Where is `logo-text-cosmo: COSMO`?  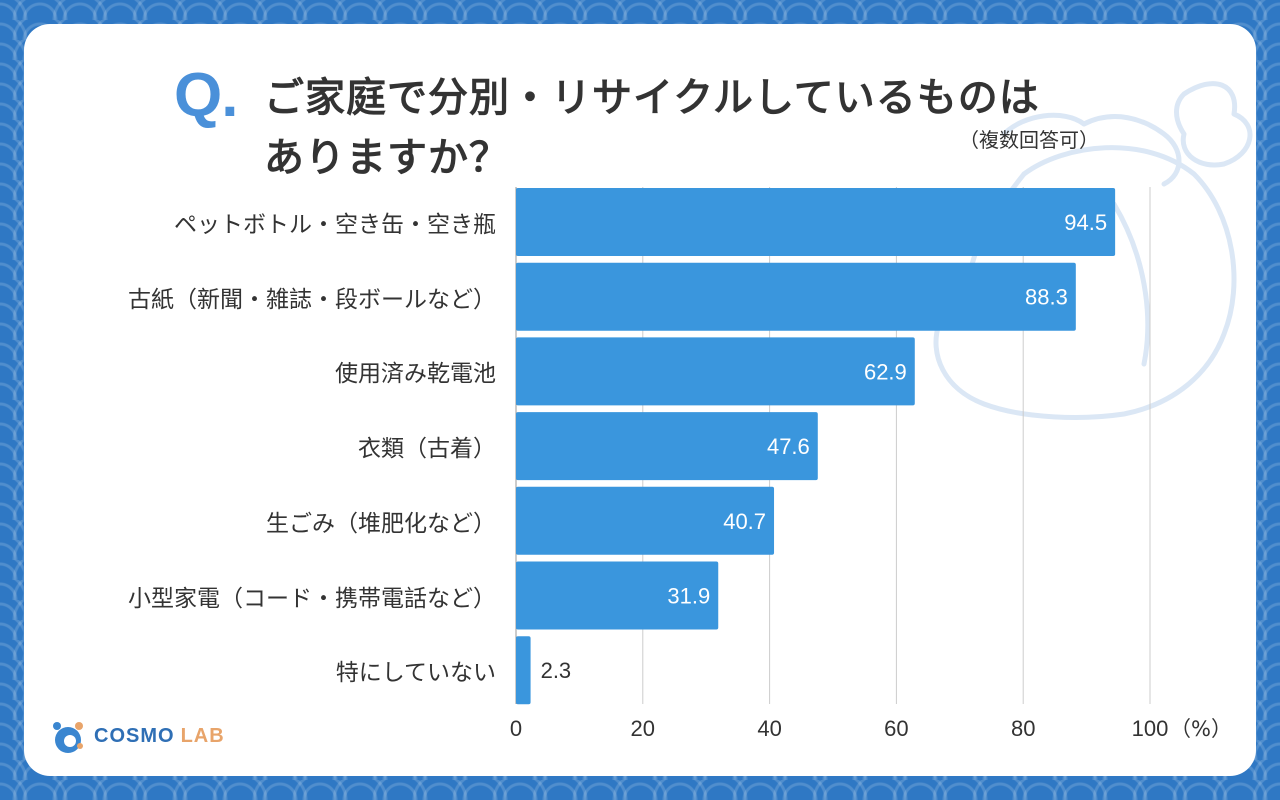 logo-text-cosmo: COSMO is located at coordinates (134, 735).